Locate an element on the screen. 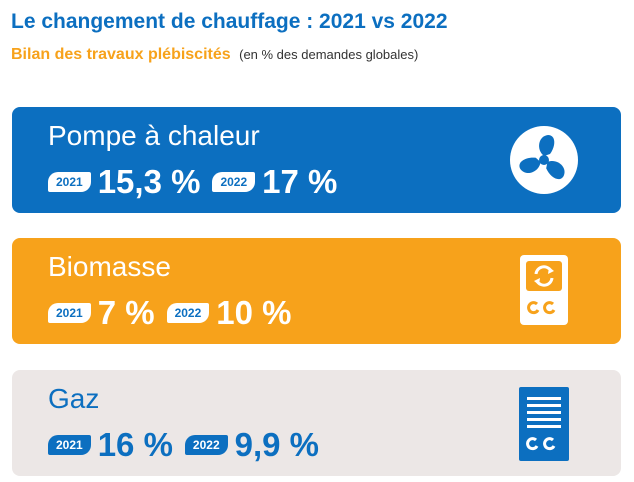  card-stats: 2021 16 % 2022 9,9 % is located at coordinates (189, 445).